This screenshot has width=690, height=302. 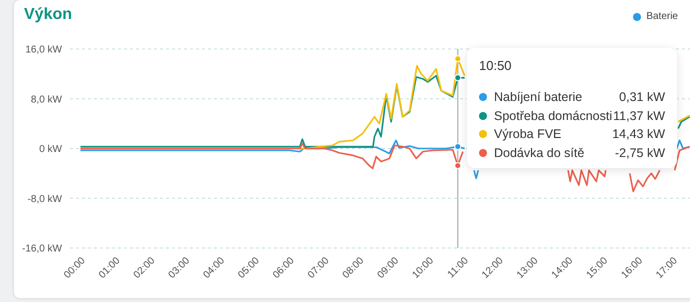 What do you see at coordinates (48, 15) in the screenshot?
I see `chart-title: Výkon` at bounding box center [48, 15].